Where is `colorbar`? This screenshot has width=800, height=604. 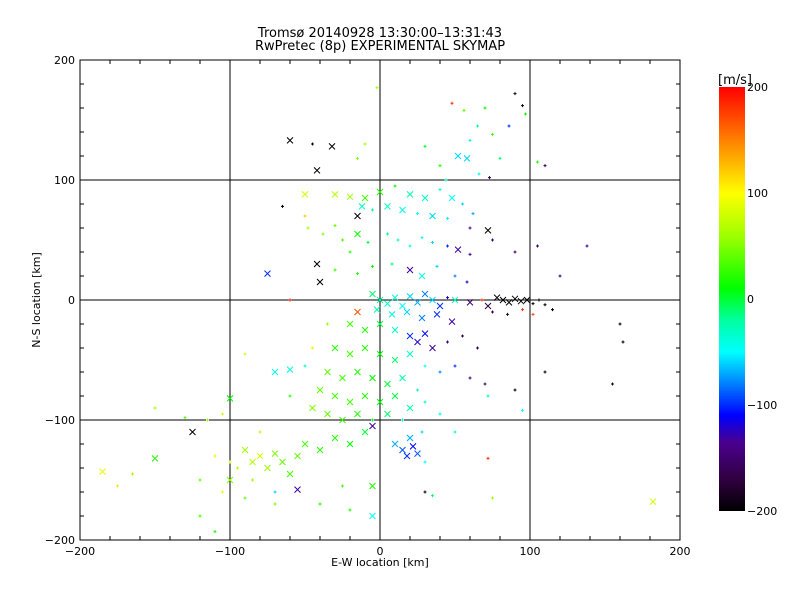 colorbar is located at coordinates (732, 299).